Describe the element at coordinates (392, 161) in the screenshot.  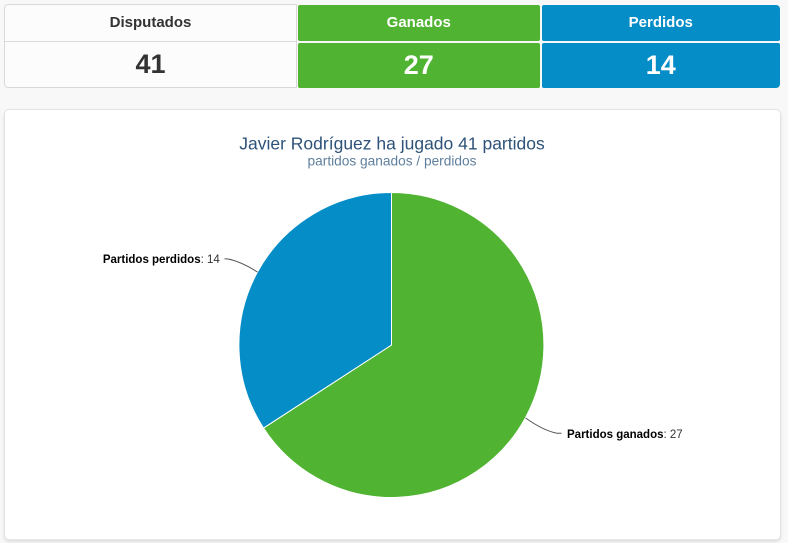
I see `svg-text: partidos ganados / perdidos` at that location.